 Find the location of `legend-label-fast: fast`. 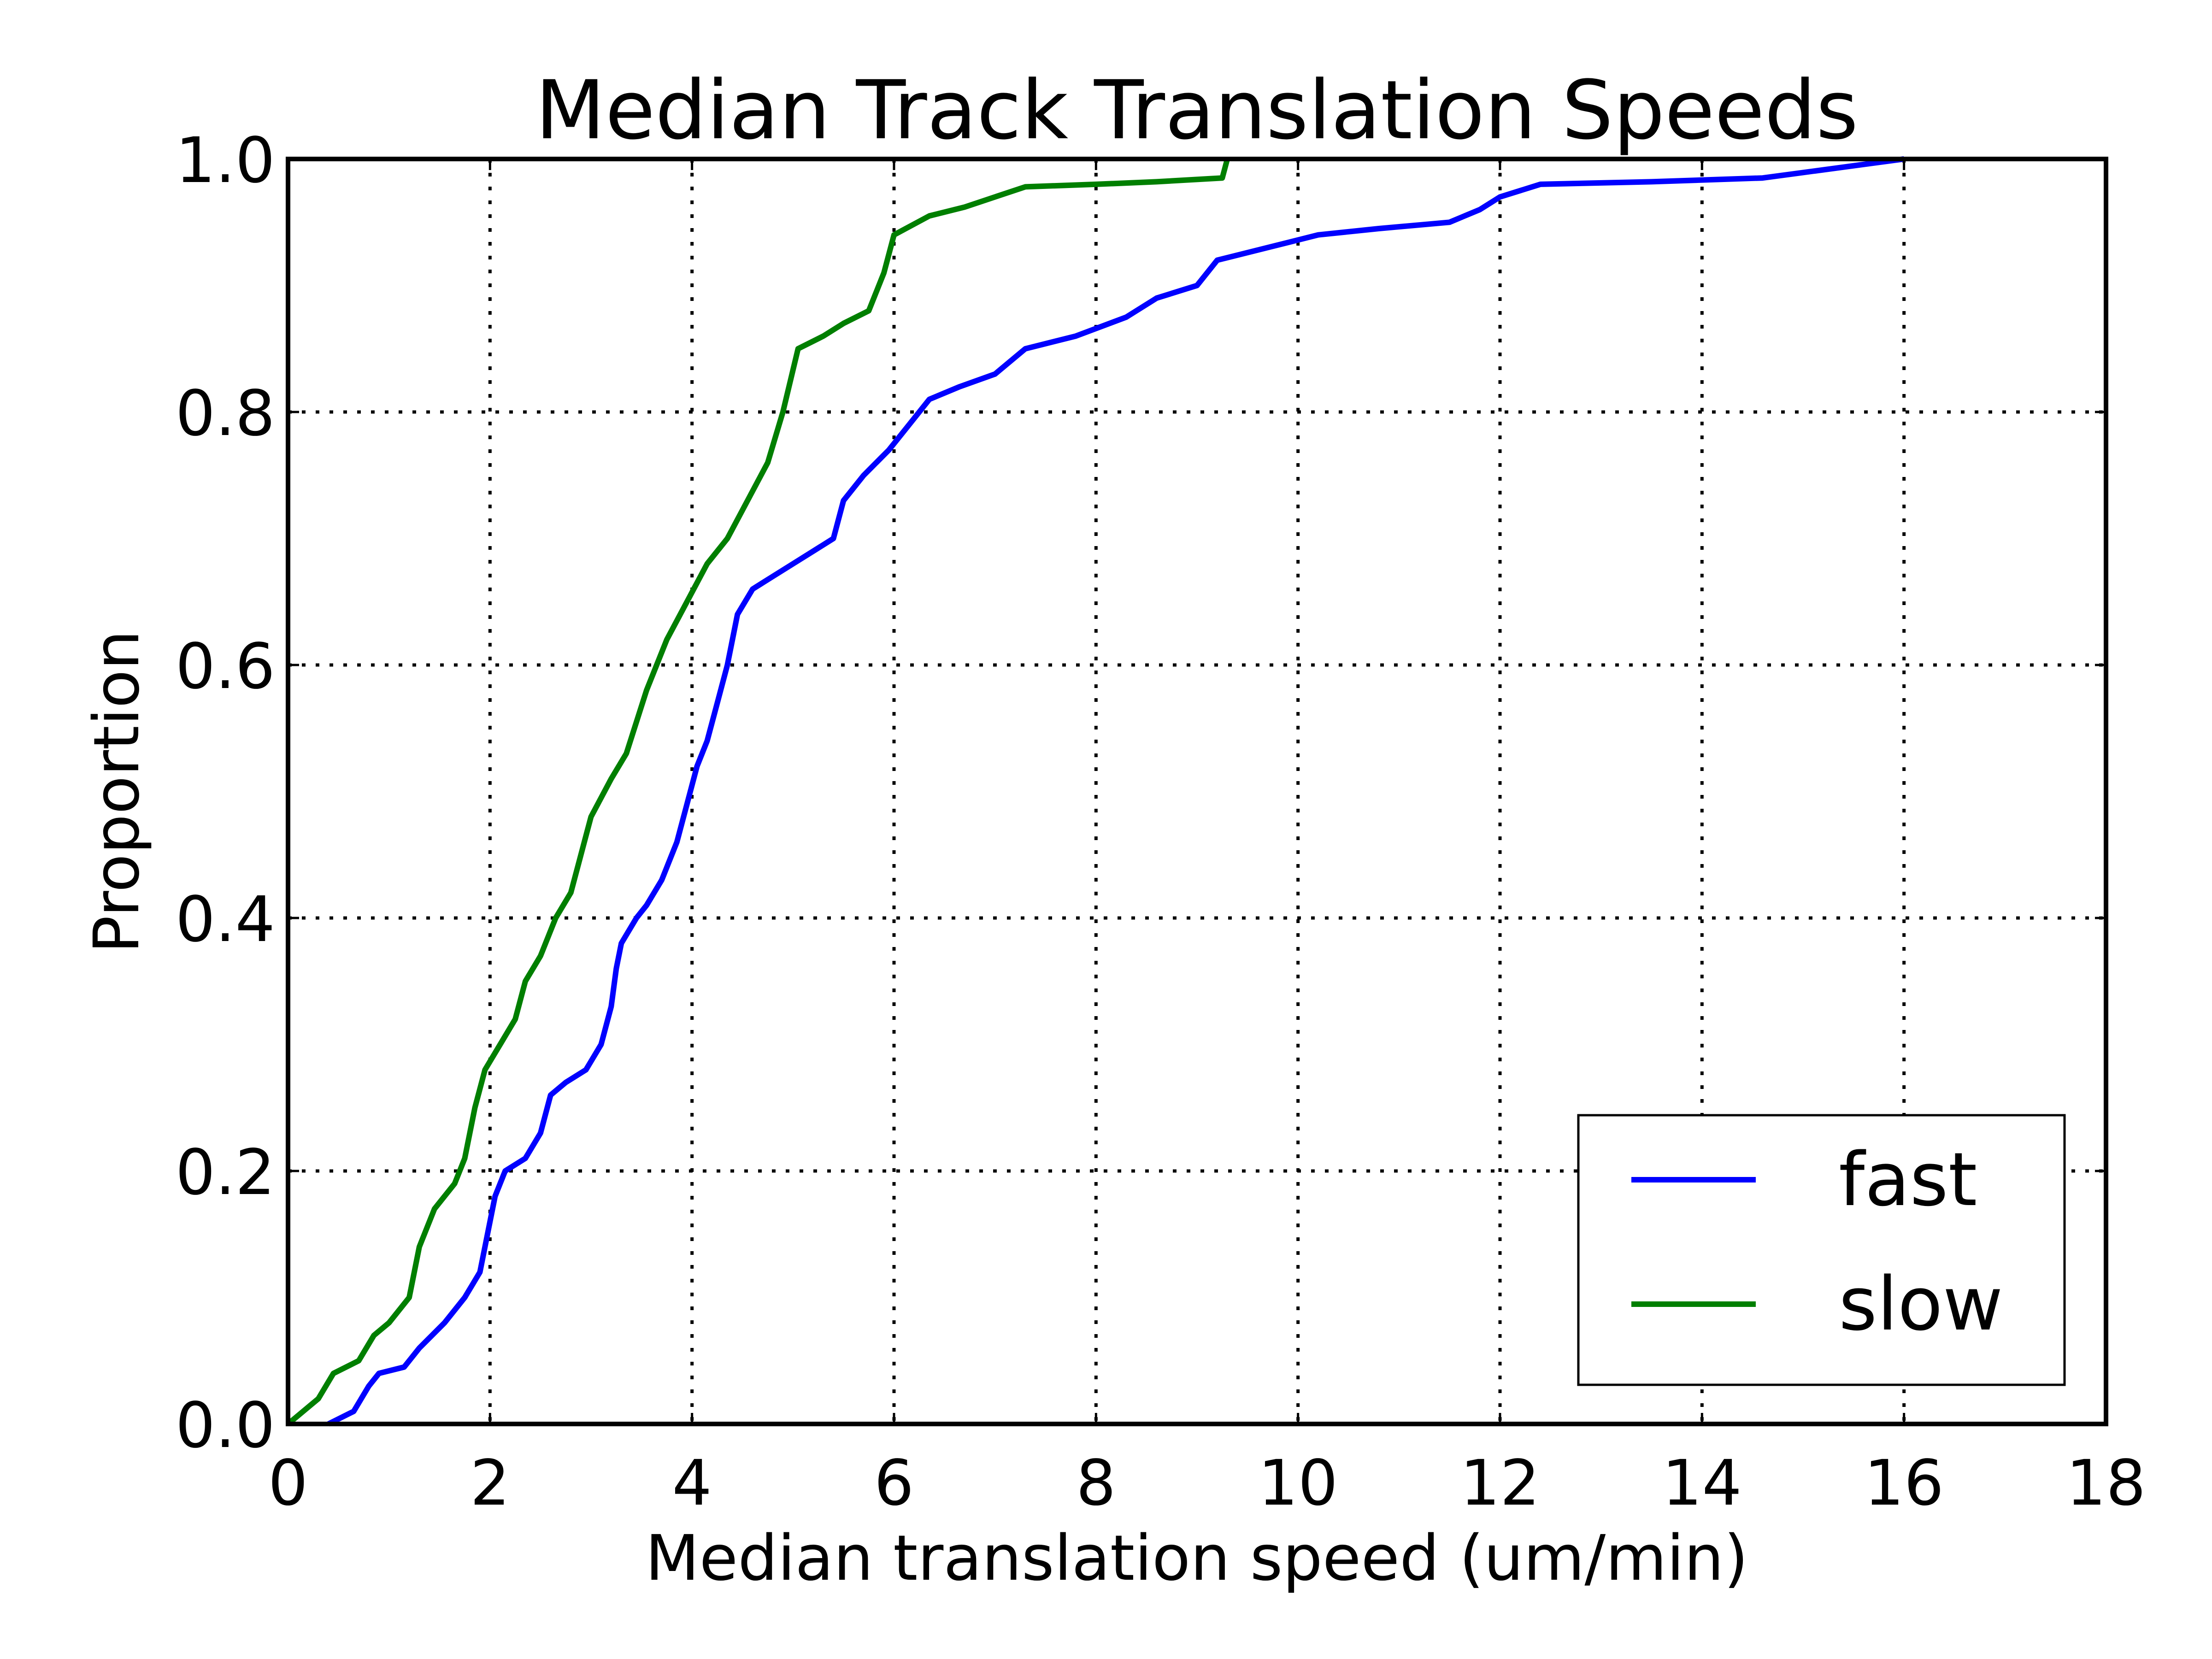

legend-label-fast: fast is located at coordinates (1908, 1179).